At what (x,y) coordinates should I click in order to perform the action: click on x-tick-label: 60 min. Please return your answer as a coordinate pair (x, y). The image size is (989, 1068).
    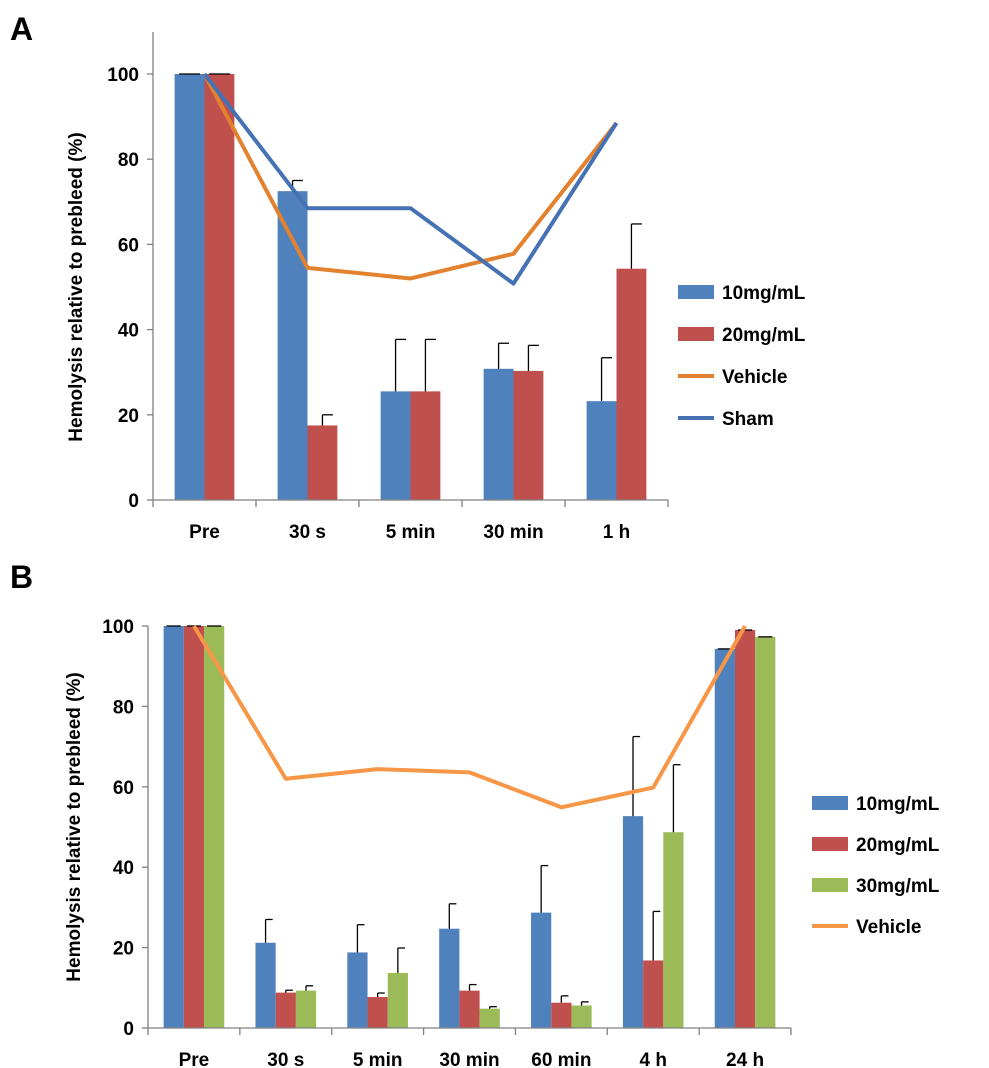
    Looking at the image, I should click on (561, 1059).